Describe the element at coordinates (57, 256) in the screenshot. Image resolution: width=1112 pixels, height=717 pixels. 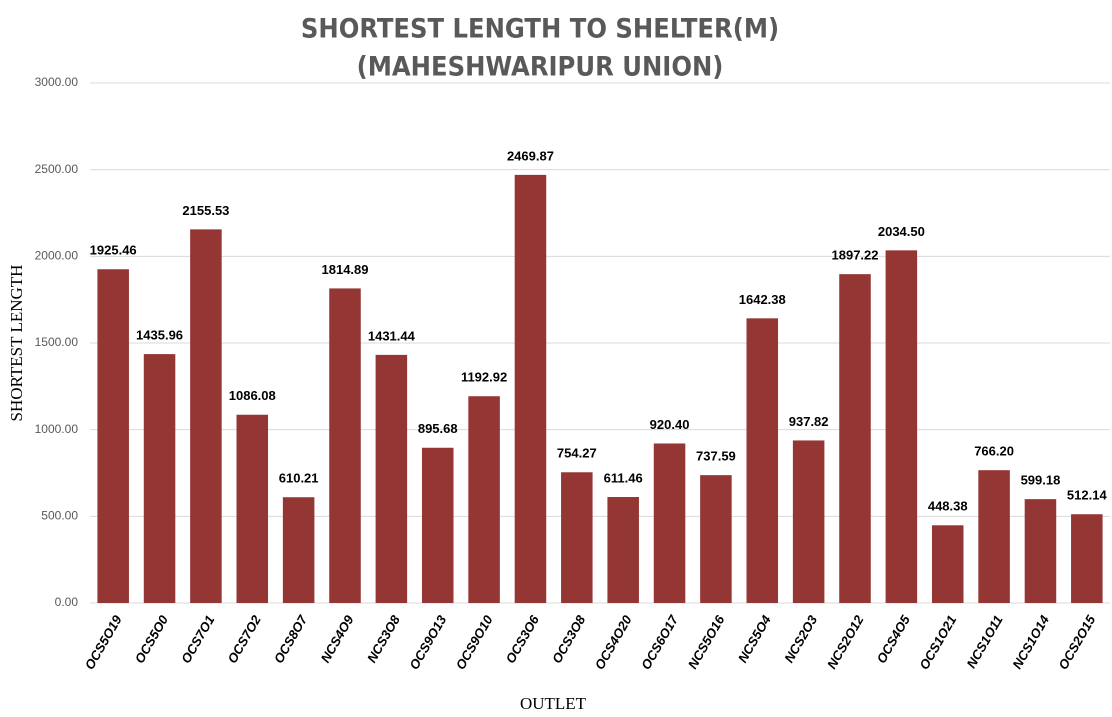
I see `y-tick-label: 2000.00` at that location.